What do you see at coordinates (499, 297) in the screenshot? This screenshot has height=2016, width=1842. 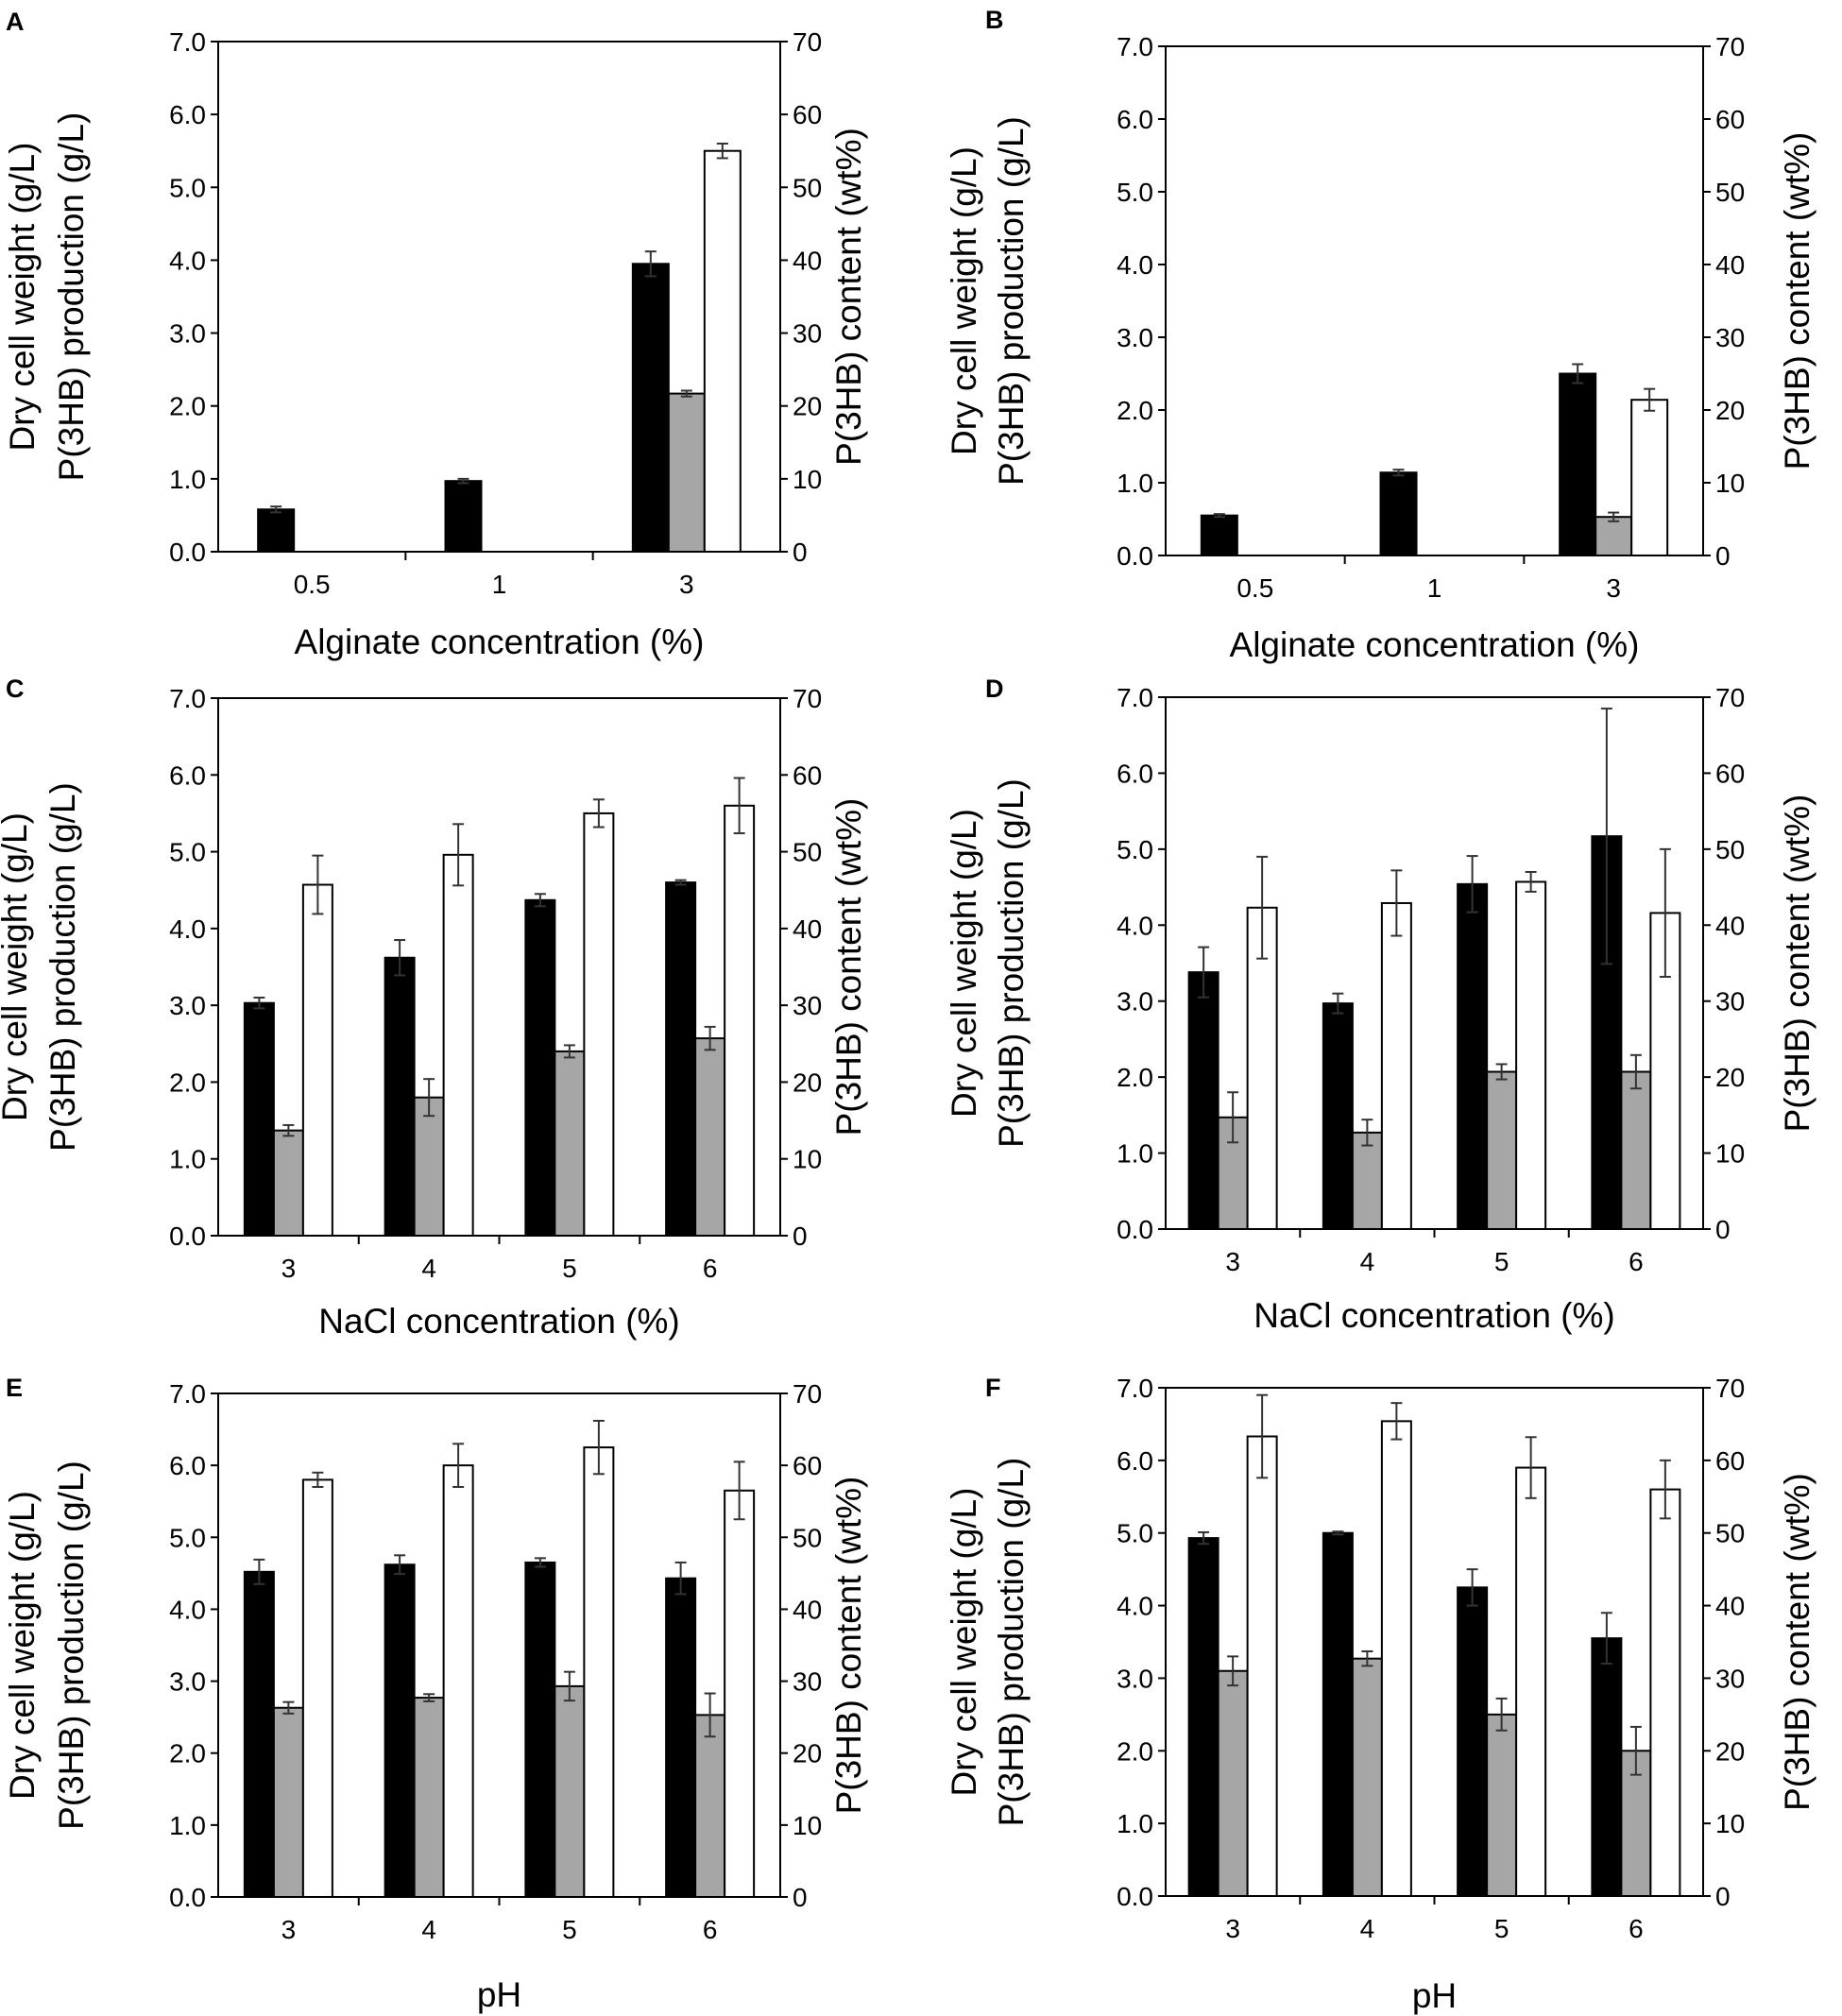 I see `plot-frame` at bounding box center [499, 297].